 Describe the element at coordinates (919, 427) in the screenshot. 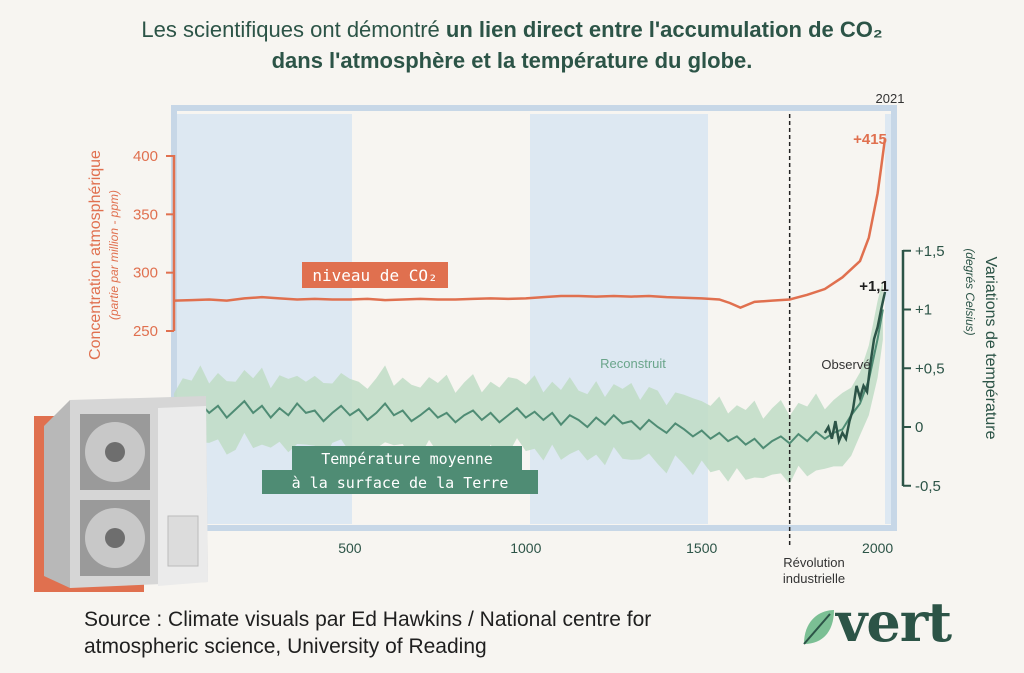

I see `right-axis-tick-label: 0` at that location.